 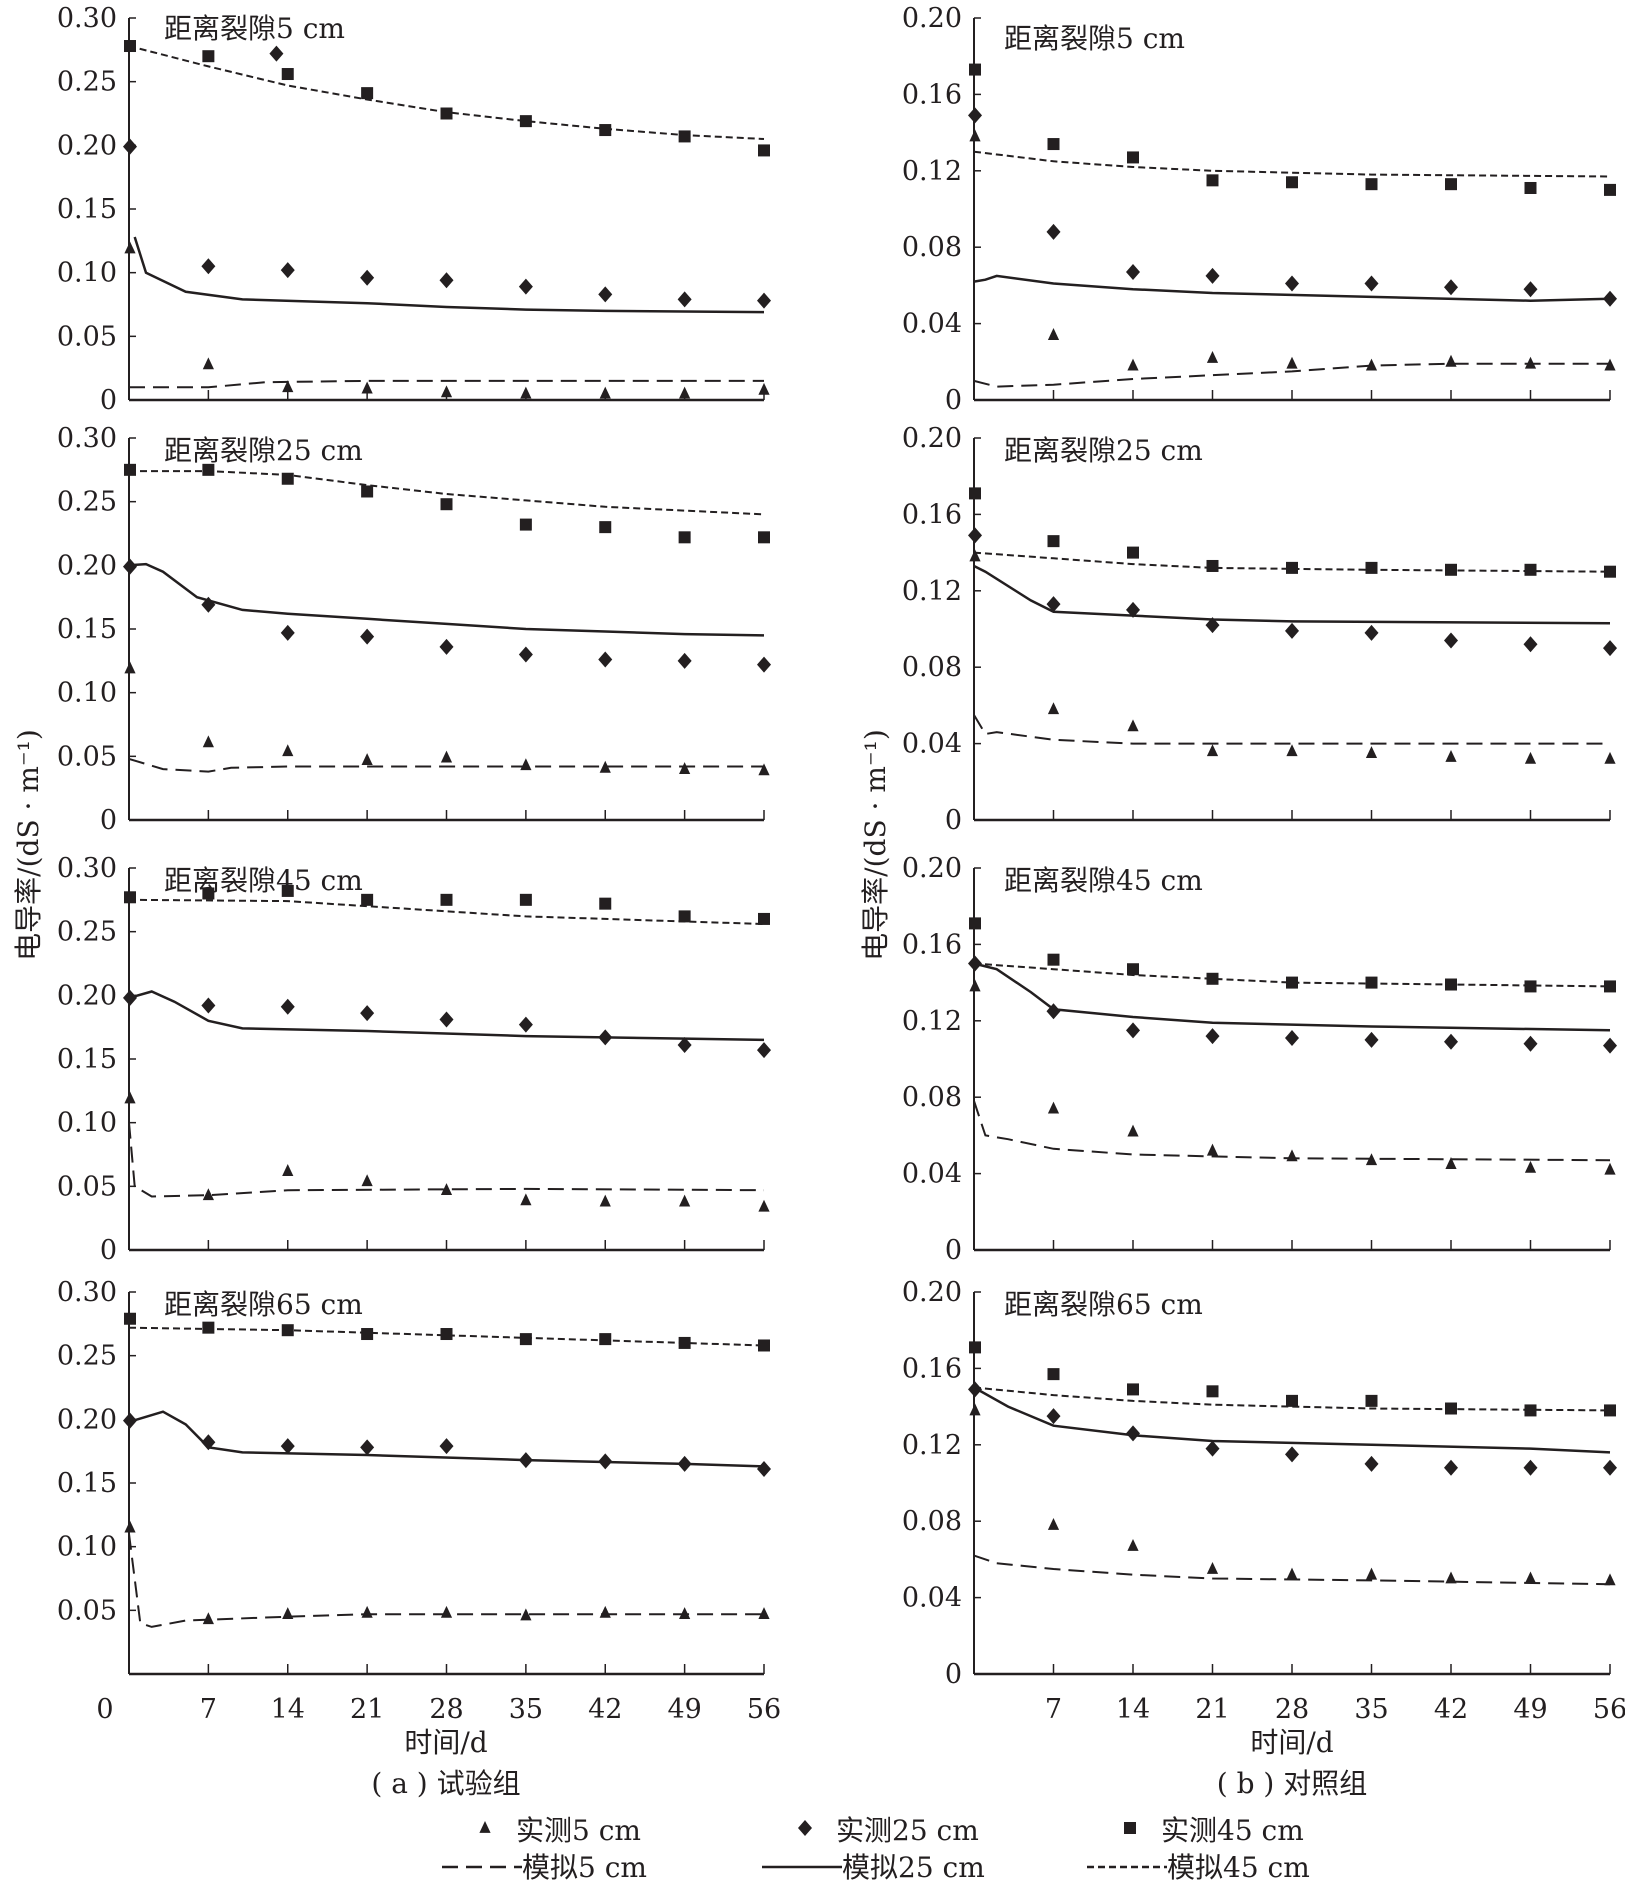 What do you see at coordinates (1292, 164) in the screenshot?
I see `simulated-line-45cm` at bounding box center [1292, 164].